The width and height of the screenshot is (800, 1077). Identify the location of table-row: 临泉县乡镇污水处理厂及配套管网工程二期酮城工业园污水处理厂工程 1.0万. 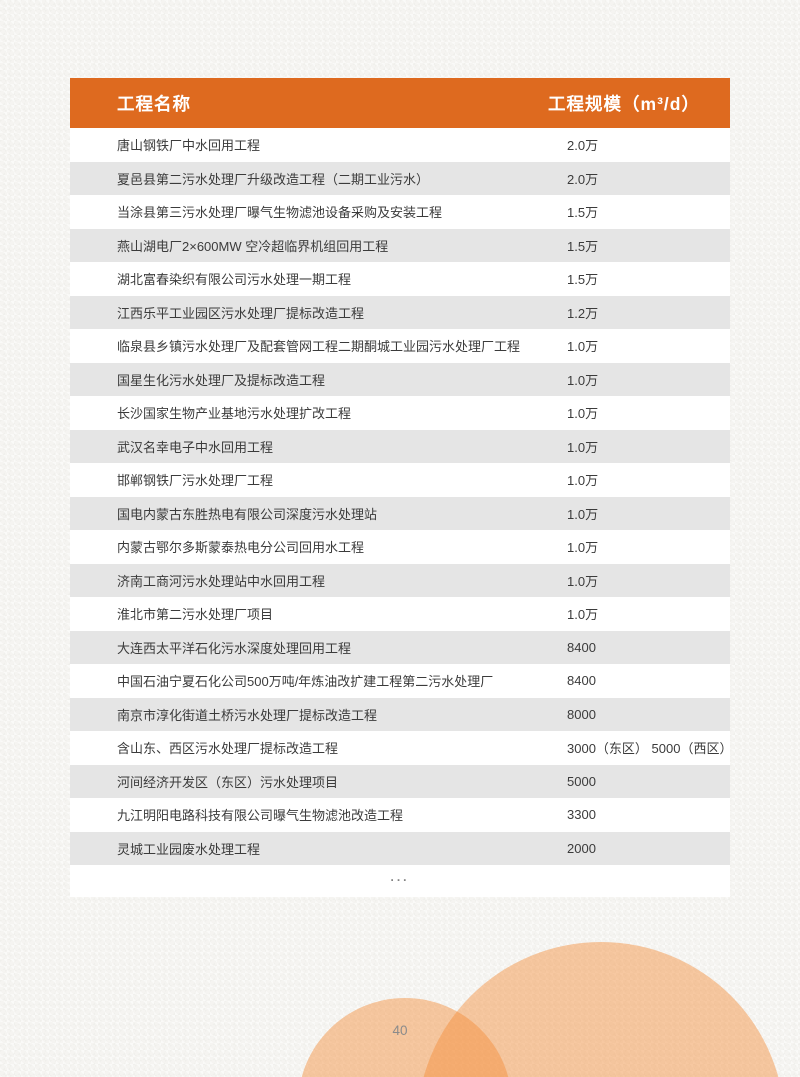
(400, 346).